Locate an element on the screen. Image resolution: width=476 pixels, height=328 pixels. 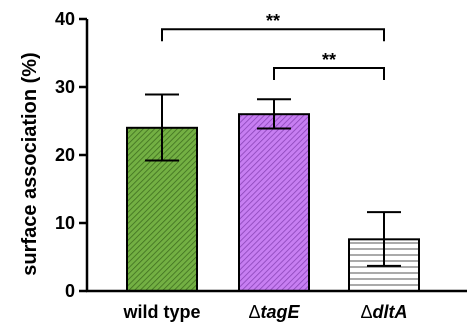
y-tick-label: 40 is located at coordinates (65, 19).